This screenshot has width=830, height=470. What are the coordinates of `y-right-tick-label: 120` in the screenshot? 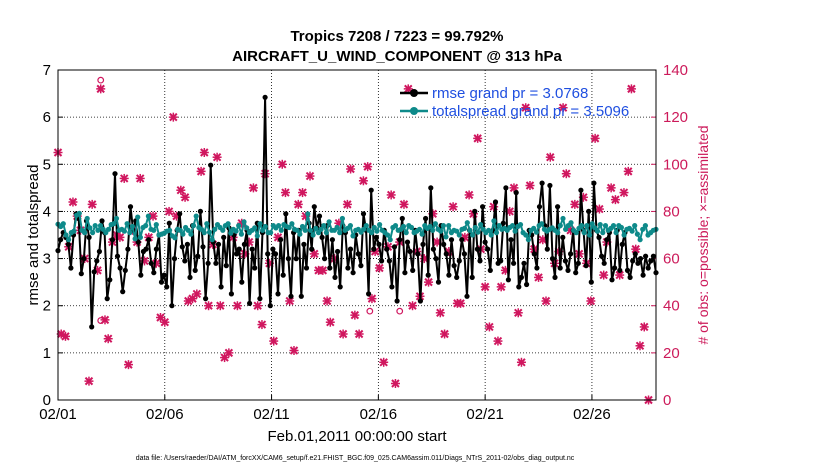 It's located at (675, 117).